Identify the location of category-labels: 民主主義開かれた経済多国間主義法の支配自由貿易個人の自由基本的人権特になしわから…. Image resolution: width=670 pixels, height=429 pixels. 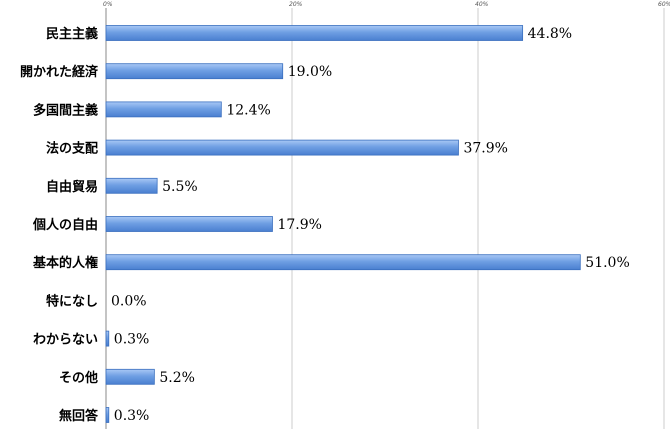
(59, 225).